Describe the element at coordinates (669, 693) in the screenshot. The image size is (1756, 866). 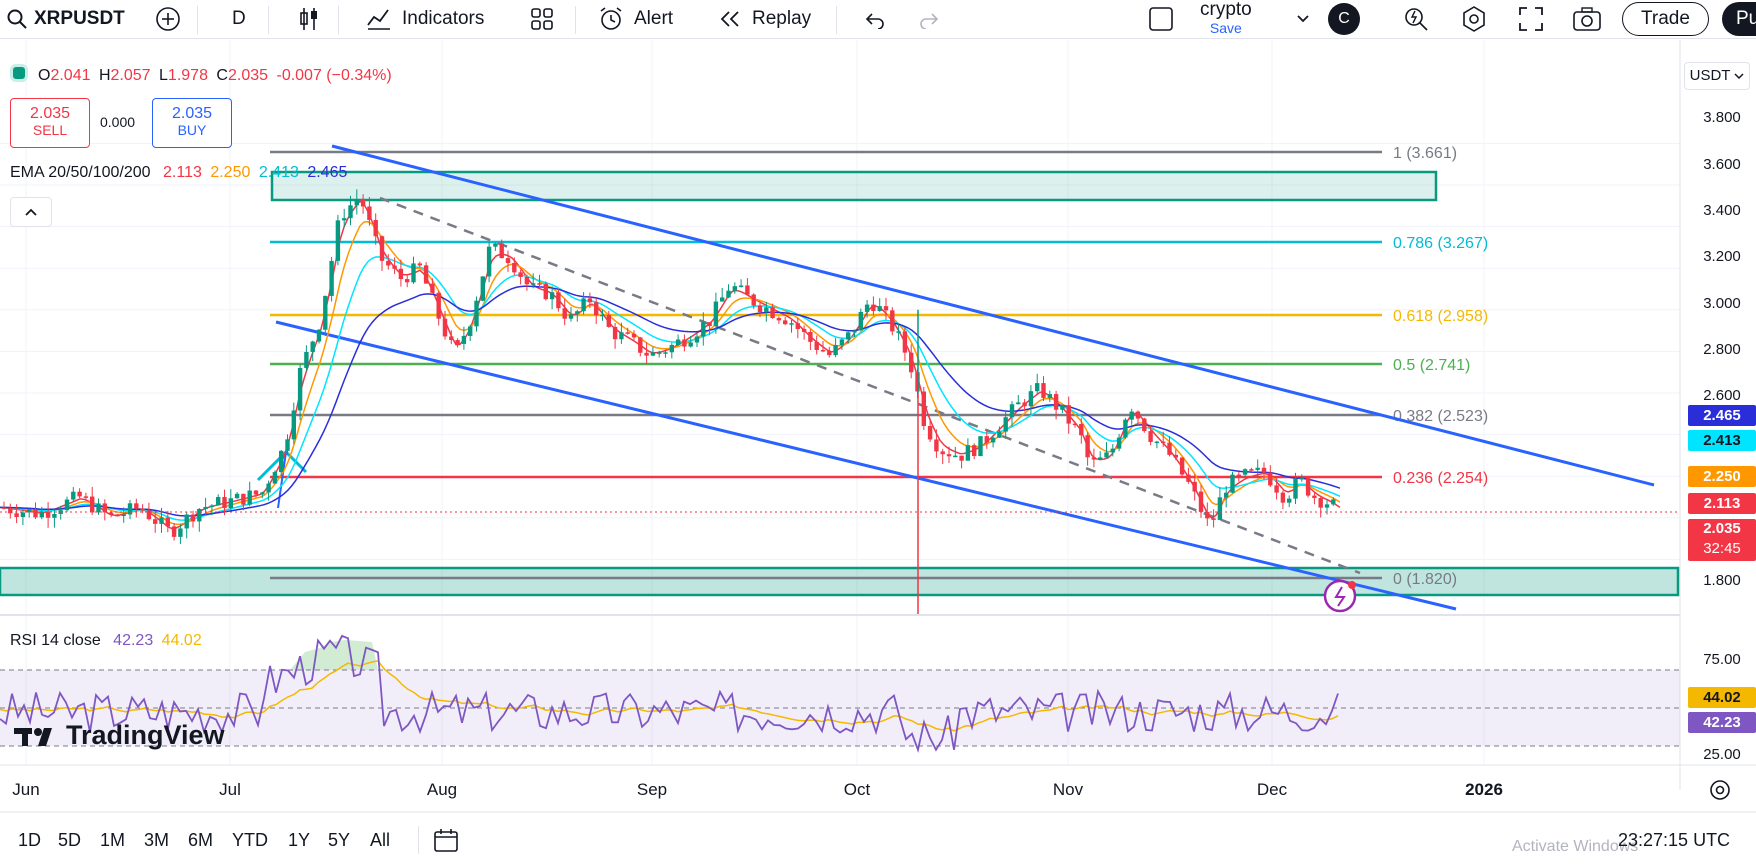
I see `rsi-line` at that location.